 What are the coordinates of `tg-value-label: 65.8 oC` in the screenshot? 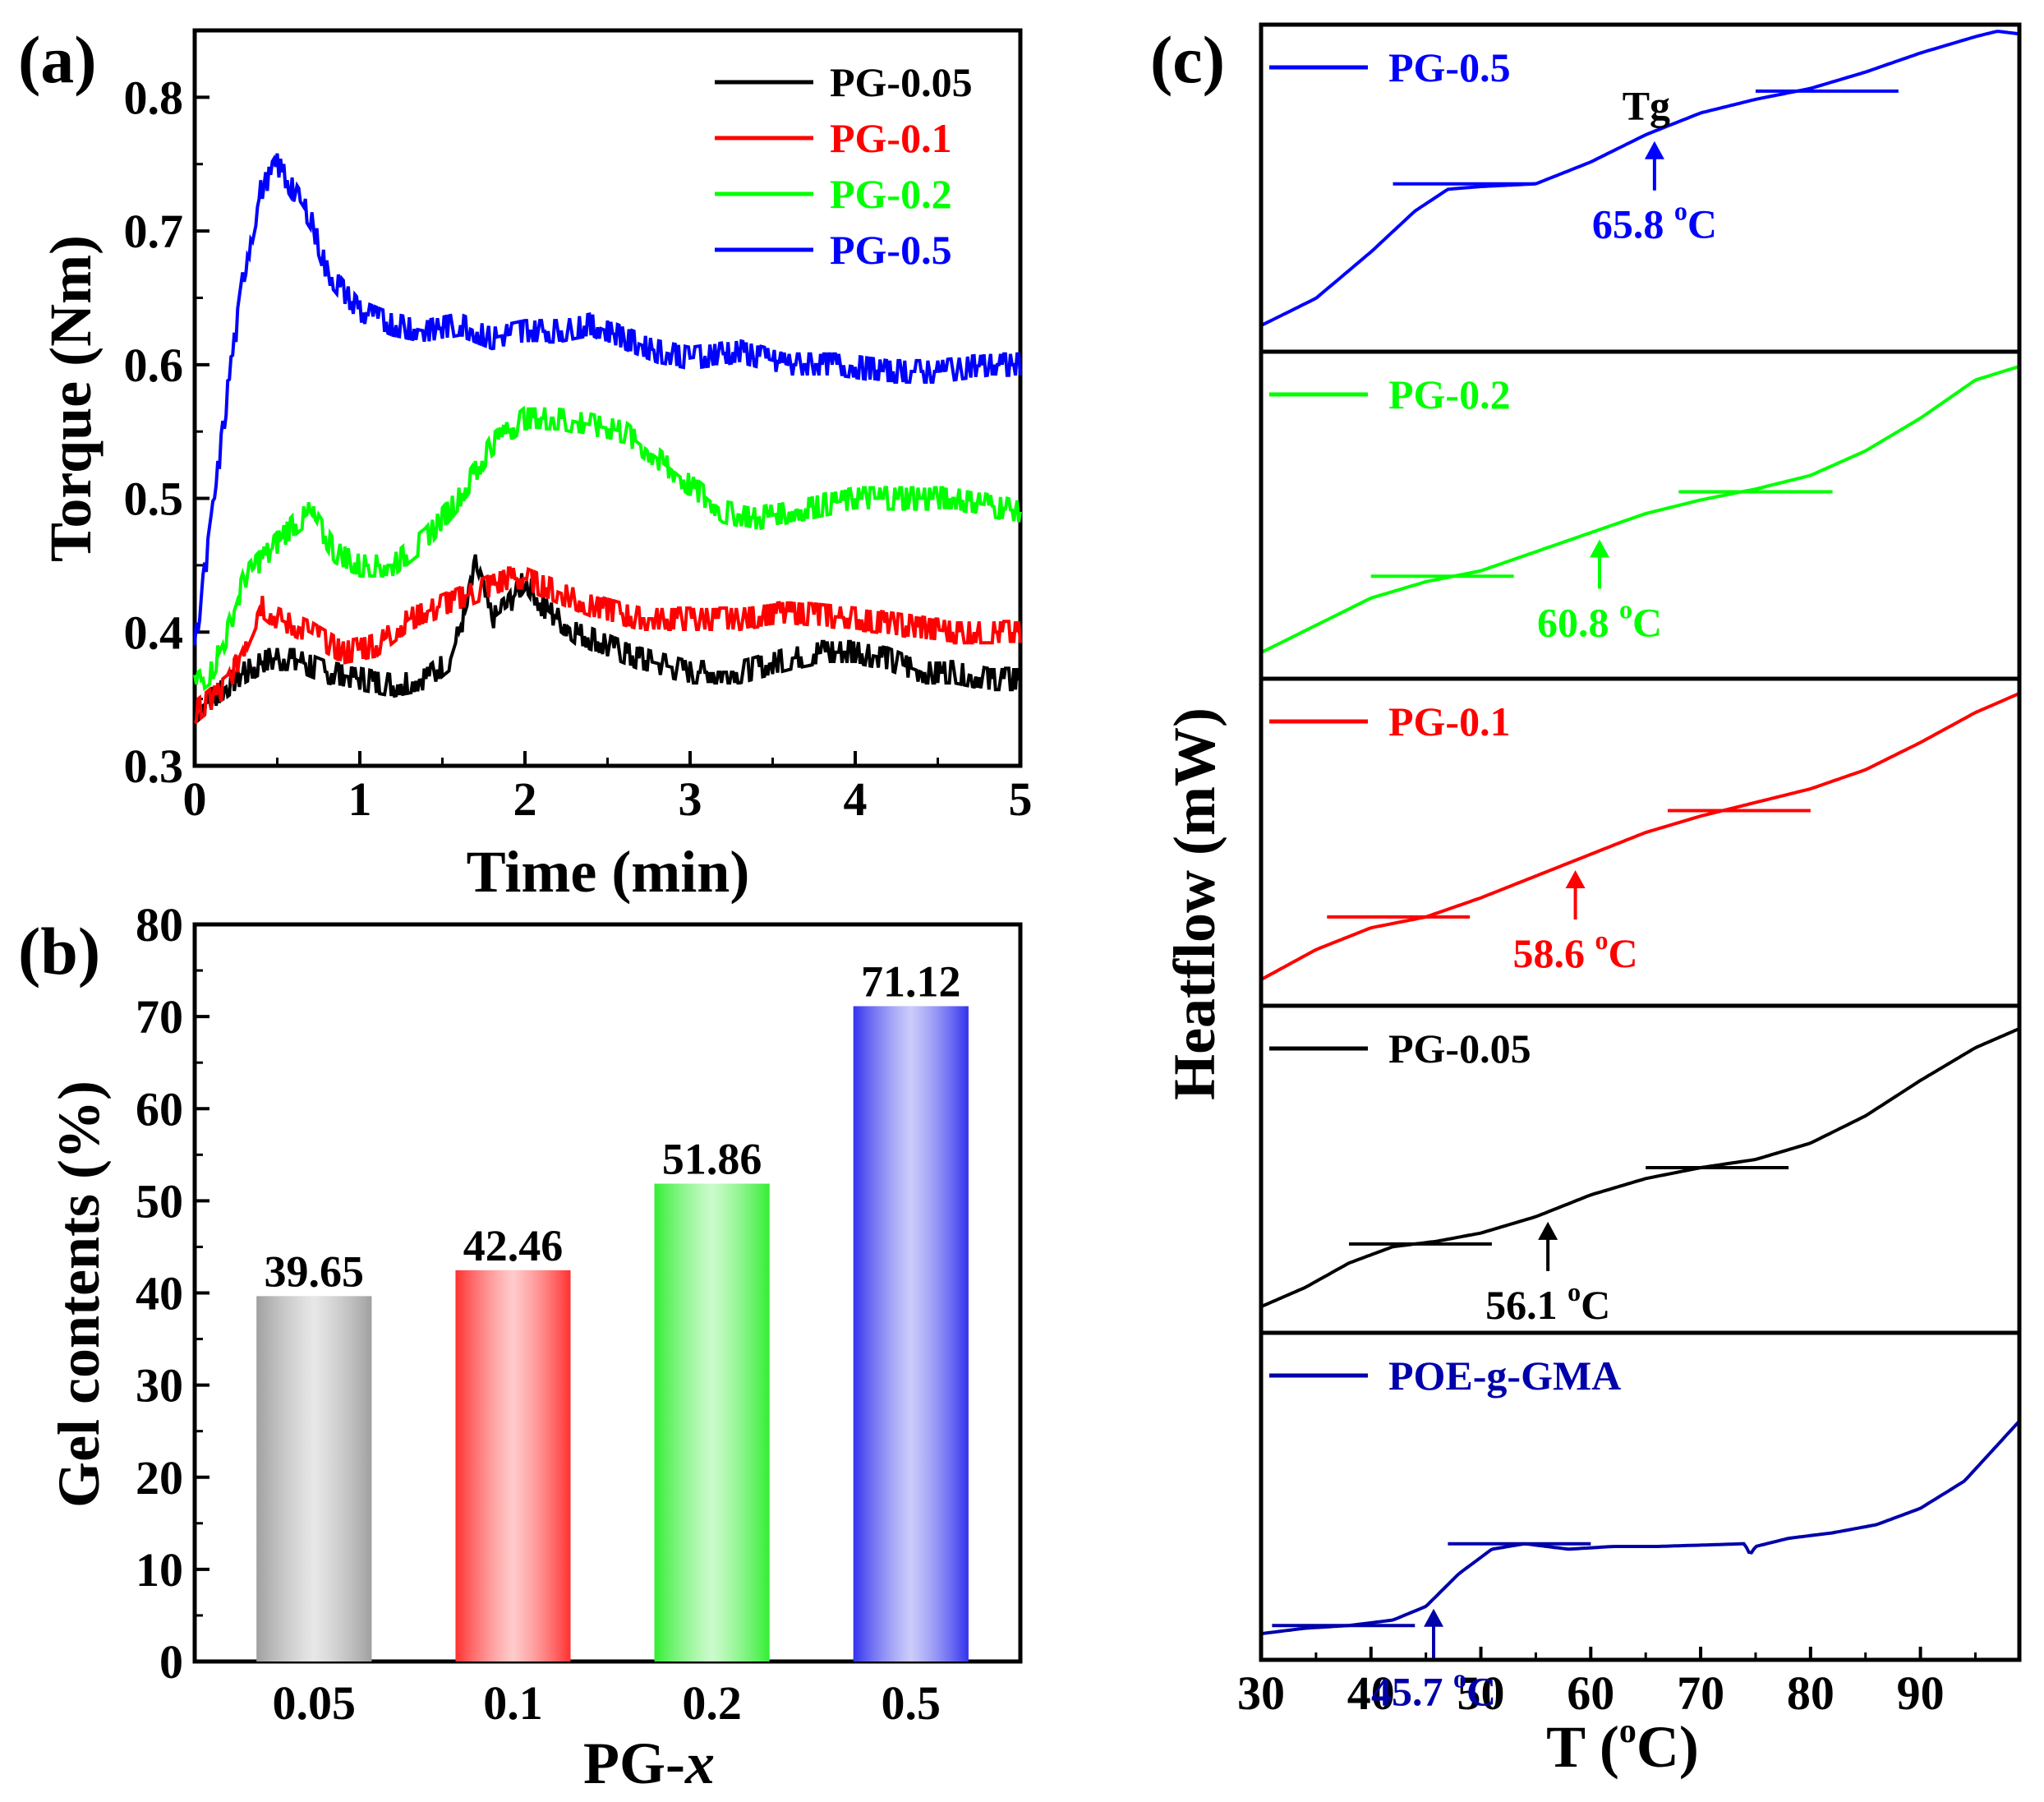 It's located at (1654, 221).